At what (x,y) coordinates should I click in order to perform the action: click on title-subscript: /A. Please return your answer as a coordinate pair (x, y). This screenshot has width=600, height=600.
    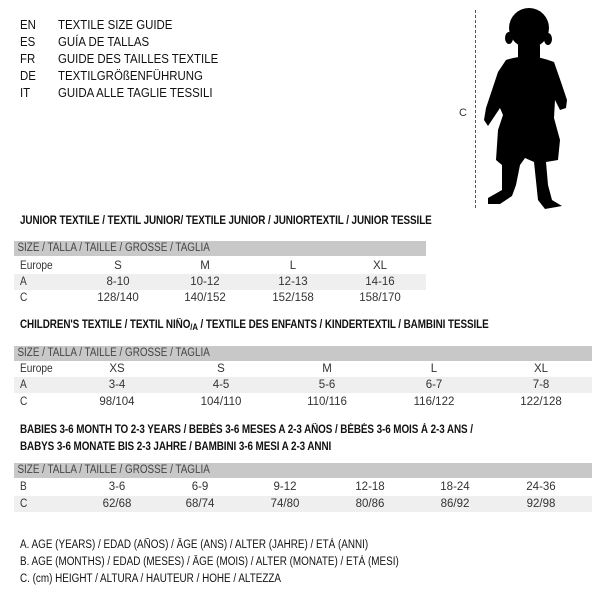
    Looking at the image, I should click on (194, 327).